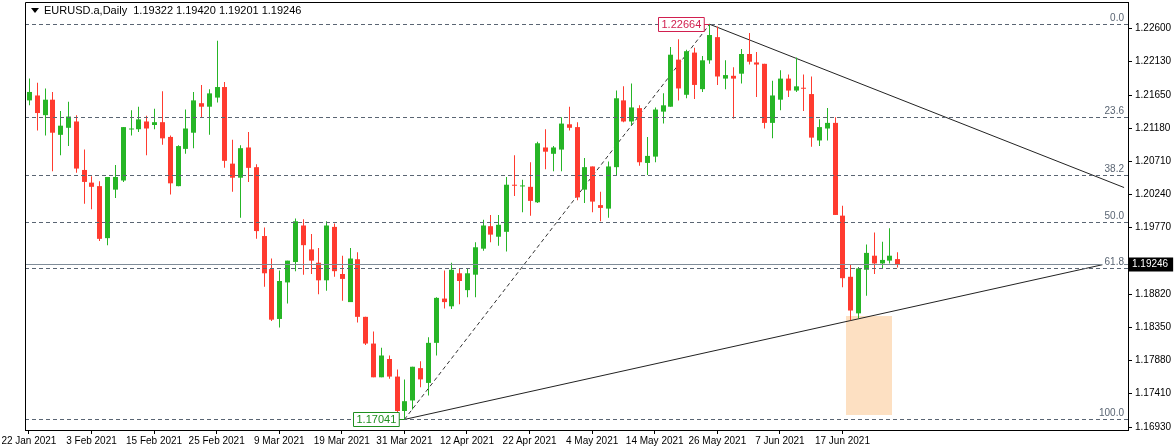 Image resolution: width=1175 pixels, height=448 pixels. I want to click on chart-title: EURUSD.a,Daily 1.19322 1.19420 1.19201 1.19246, so click(173, 10).